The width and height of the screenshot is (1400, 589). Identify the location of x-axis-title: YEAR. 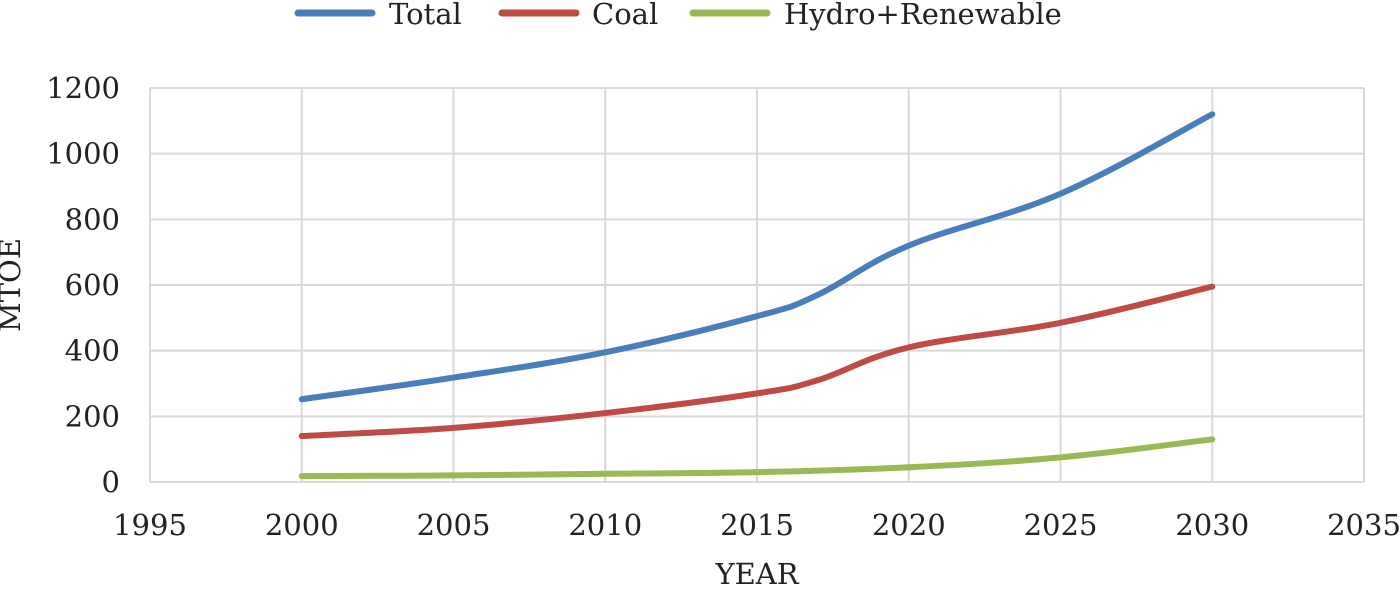
(756, 573).